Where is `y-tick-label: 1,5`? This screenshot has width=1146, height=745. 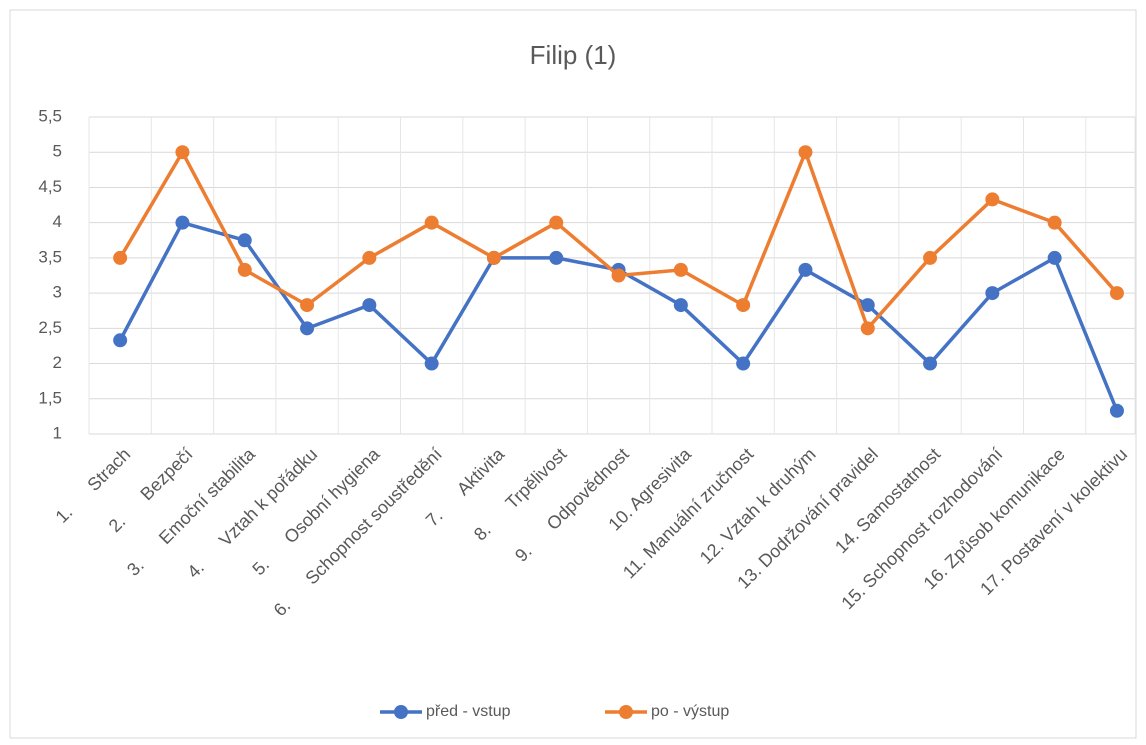 y-tick-label: 1,5 is located at coordinates (50, 397).